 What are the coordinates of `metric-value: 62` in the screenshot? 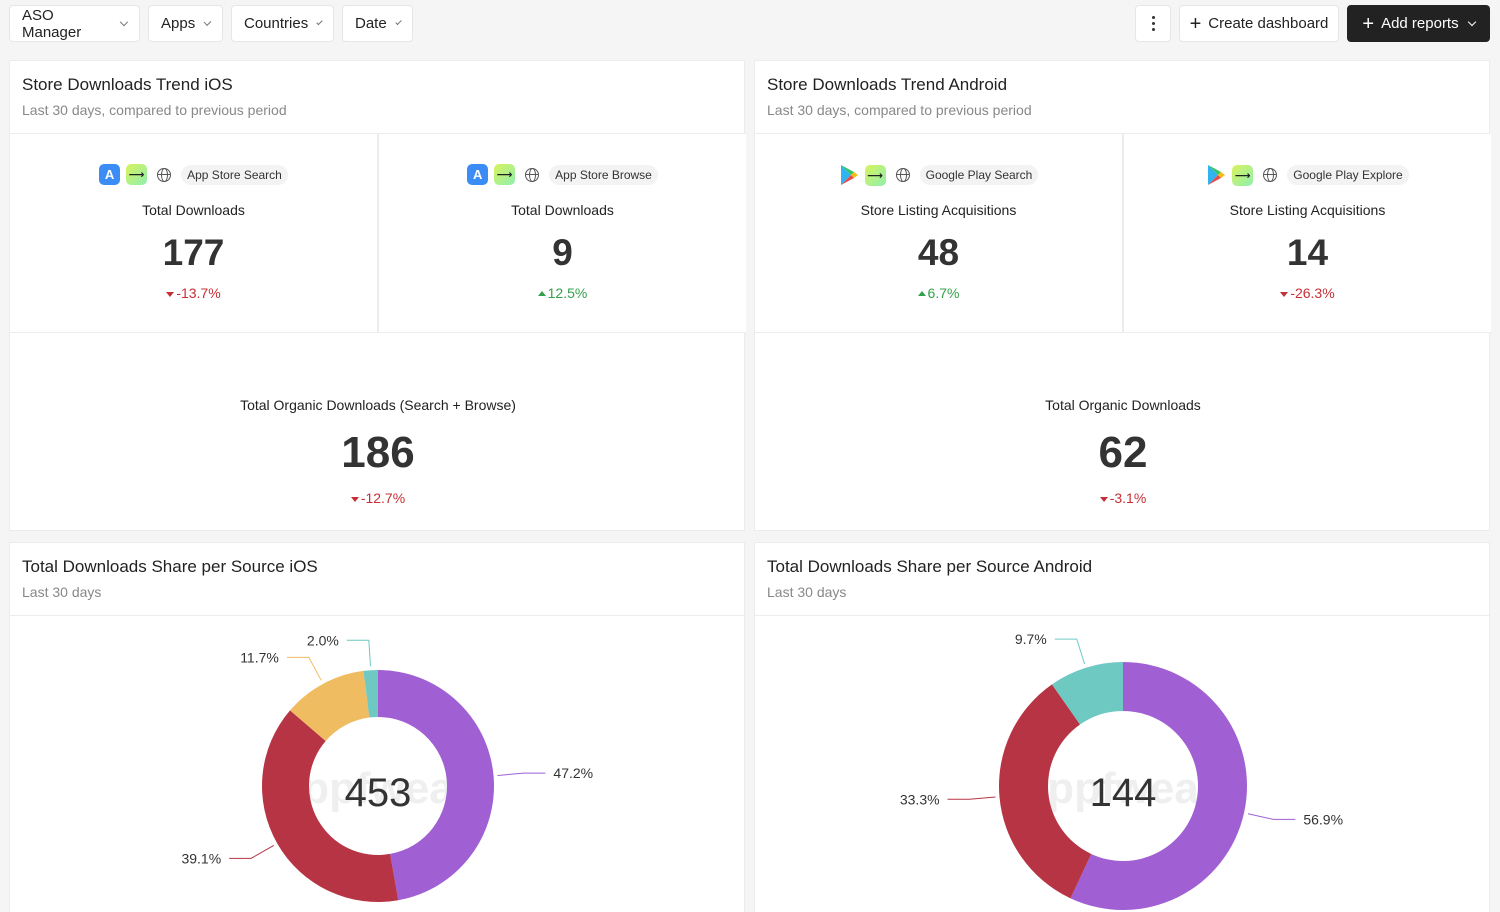 It's located at (1123, 452).